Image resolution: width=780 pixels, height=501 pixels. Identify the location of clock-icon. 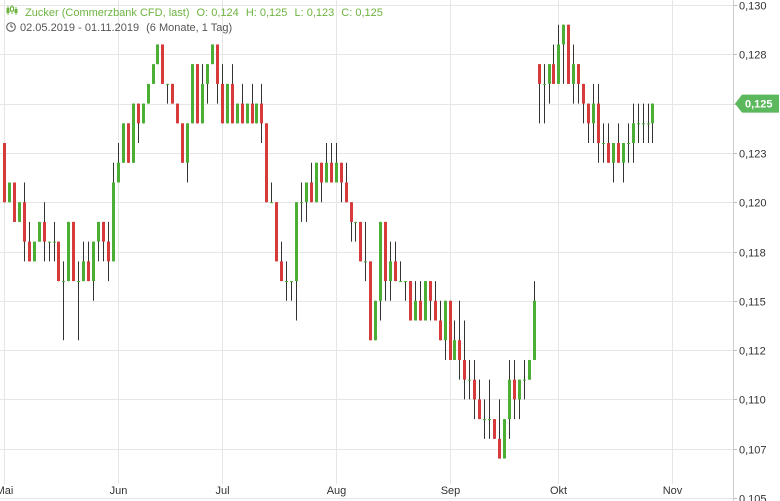
(11, 27).